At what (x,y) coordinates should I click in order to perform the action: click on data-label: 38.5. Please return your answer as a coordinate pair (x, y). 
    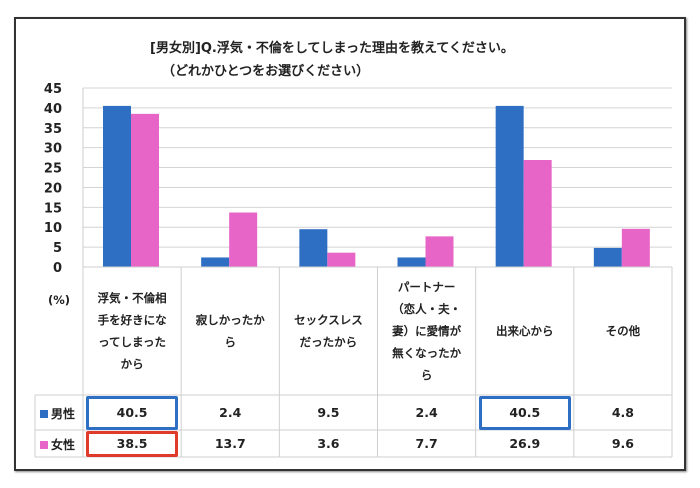
    Looking at the image, I should click on (132, 443).